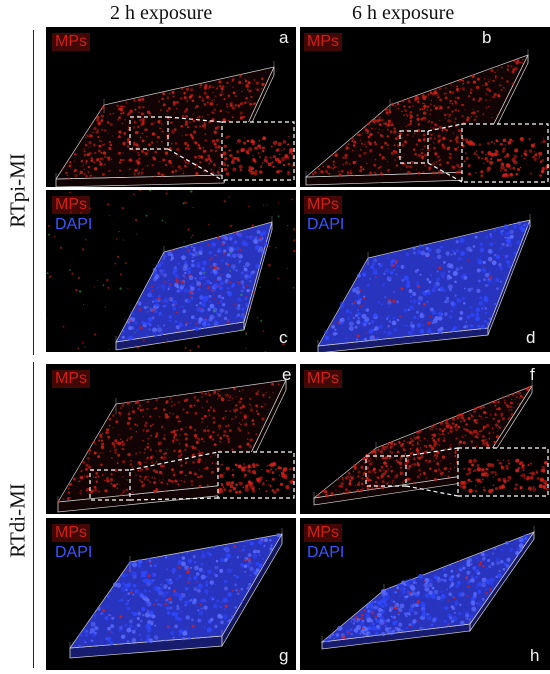 Image resolution: width=550 pixels, height=674 pixels. I want to click on panel-a-volume, so click(175, 124).